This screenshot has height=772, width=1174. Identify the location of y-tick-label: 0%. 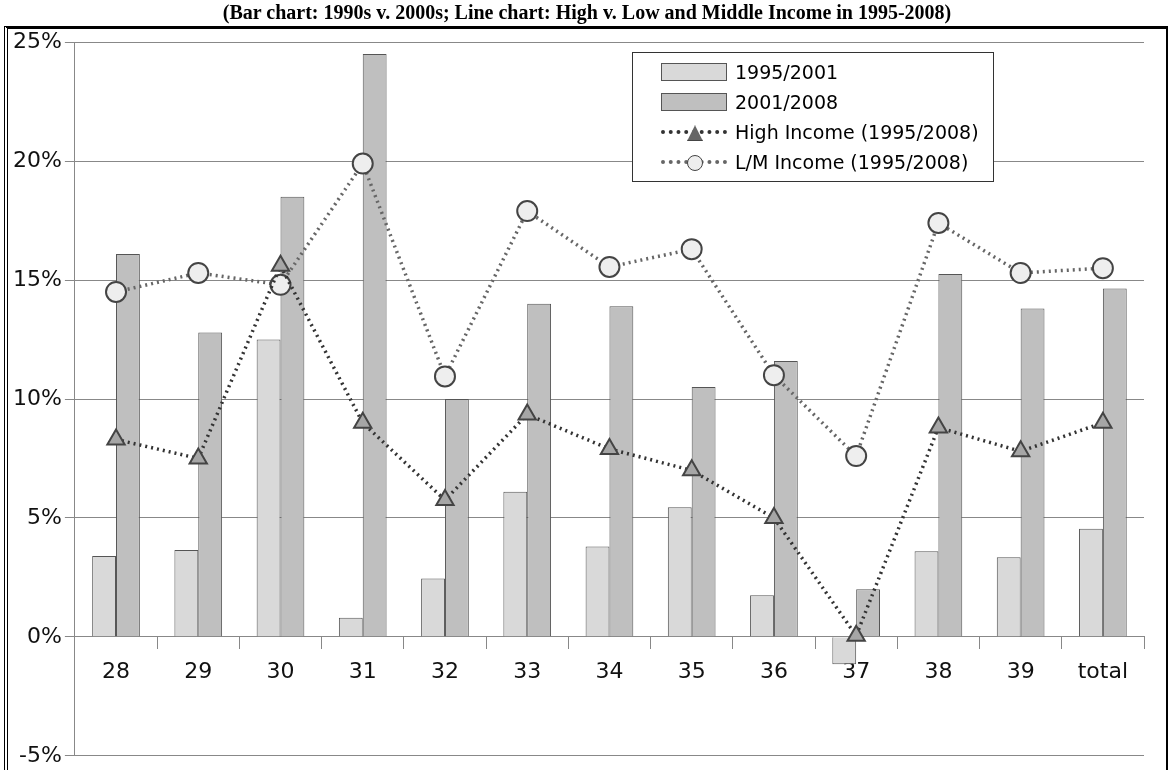
(44, 635).